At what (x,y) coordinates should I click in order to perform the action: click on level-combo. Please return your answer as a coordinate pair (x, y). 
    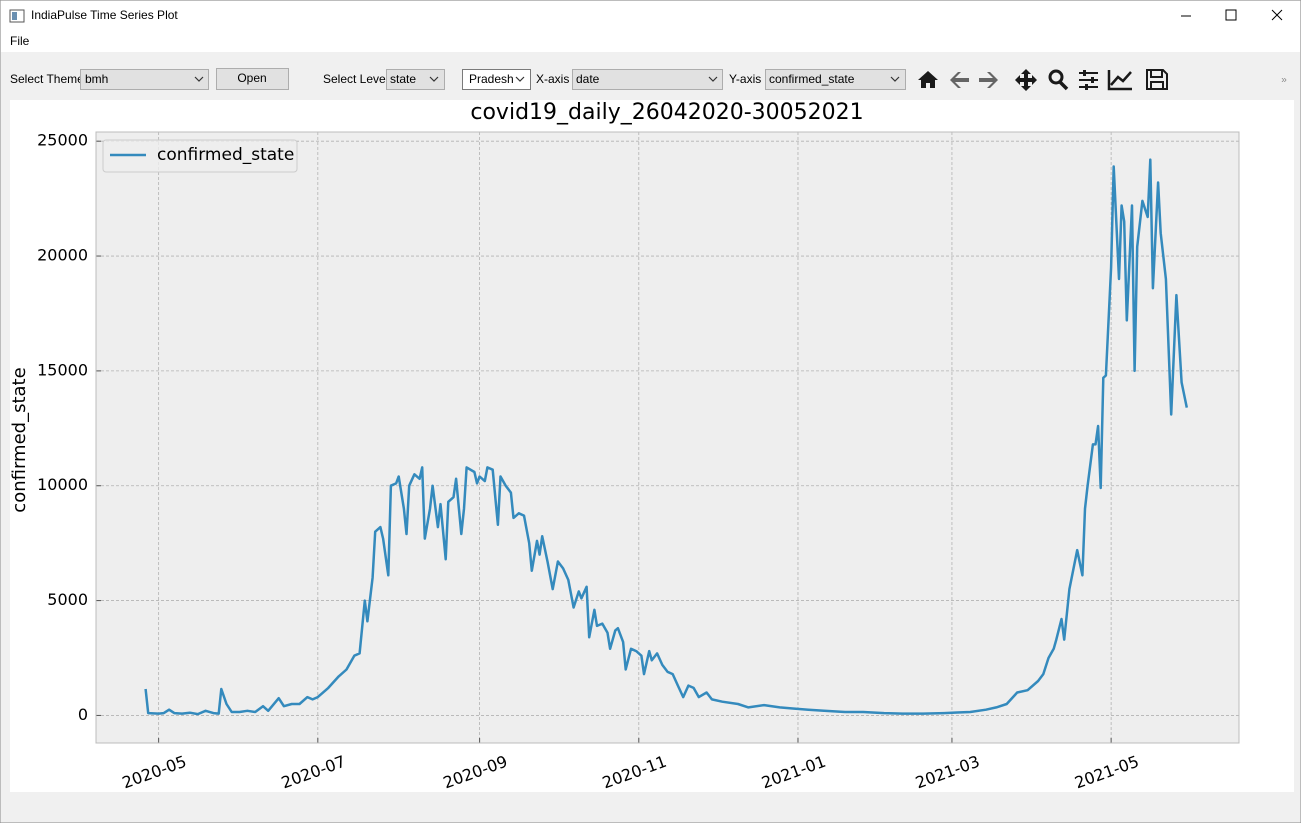
    Looking at the image, I should click on (415, 79).